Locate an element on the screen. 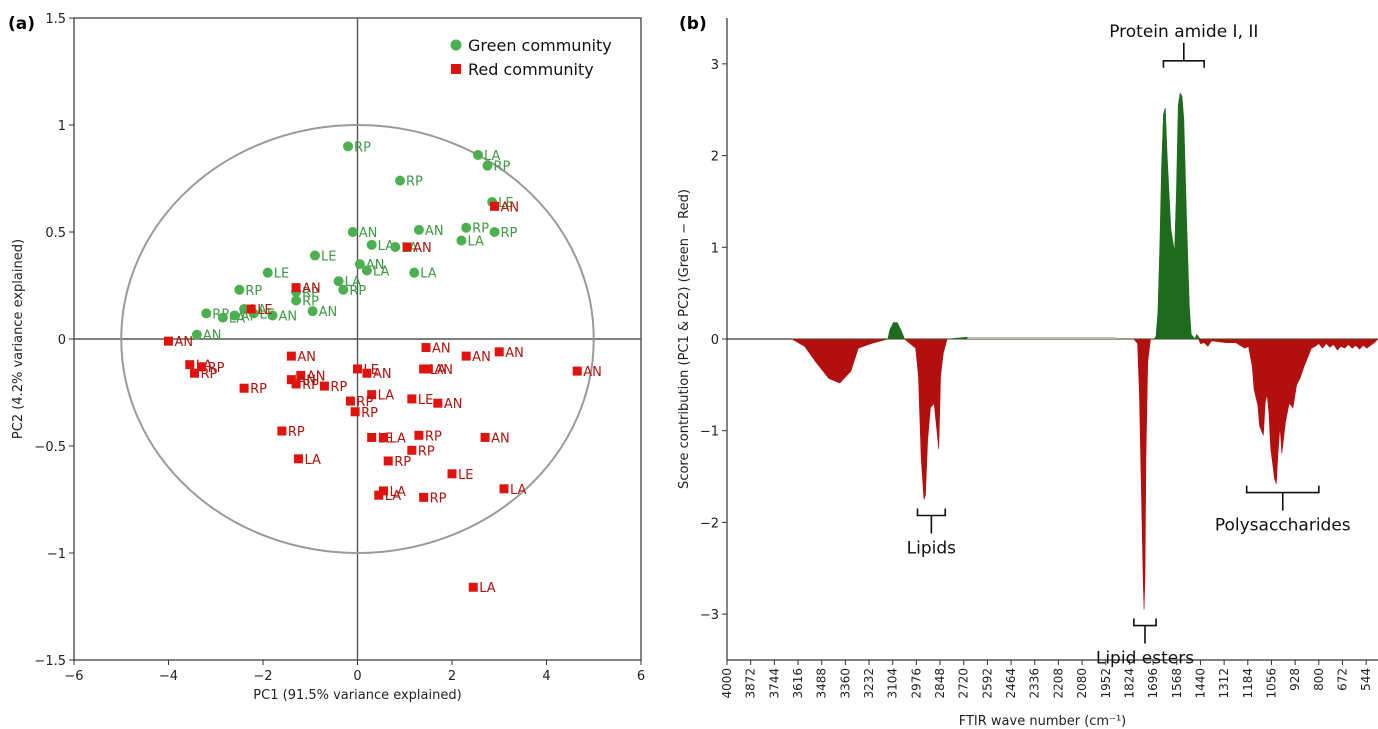 Image resolution: width=1378 pixels, height=729 pixels. x-tick-label: 2464 is located at coordinates (1011, 683).